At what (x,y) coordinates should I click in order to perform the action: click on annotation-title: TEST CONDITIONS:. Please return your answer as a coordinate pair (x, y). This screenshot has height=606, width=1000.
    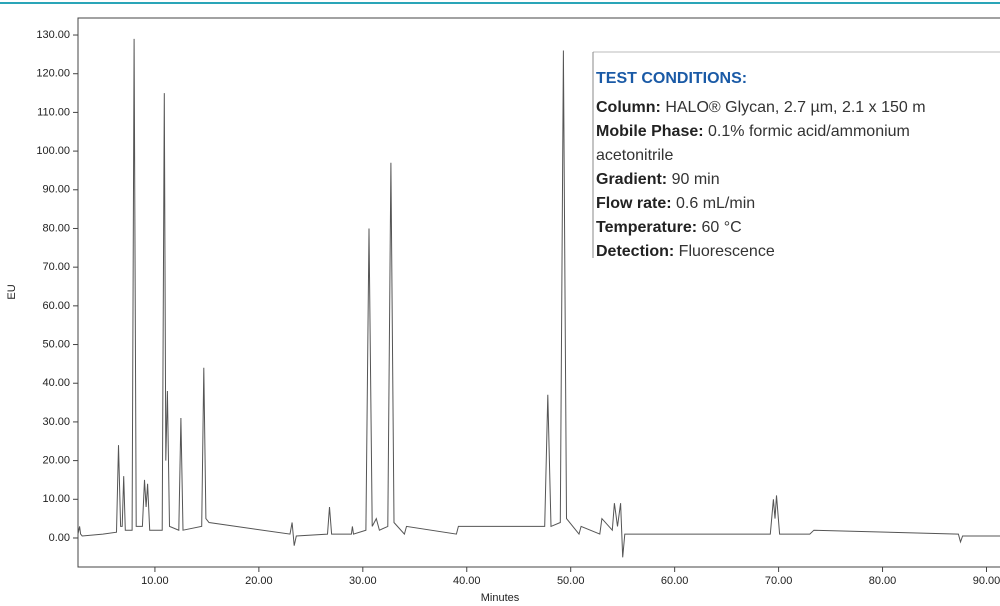
    Looking at the image, I should click on (671, 78).